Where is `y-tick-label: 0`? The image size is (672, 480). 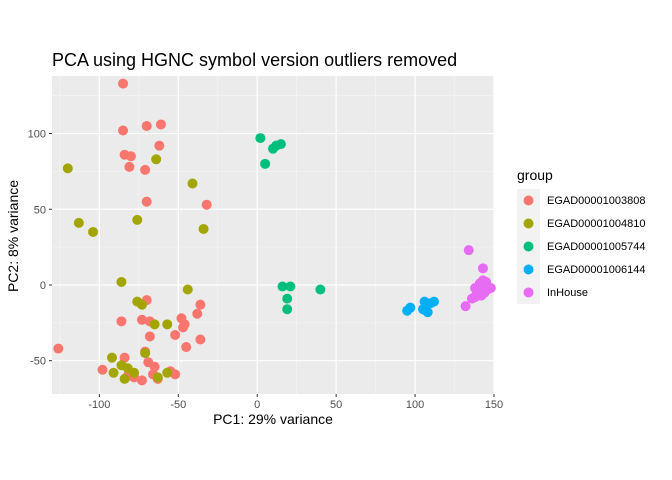 y-tick-label: 0 is located at coordinates (43, 286).